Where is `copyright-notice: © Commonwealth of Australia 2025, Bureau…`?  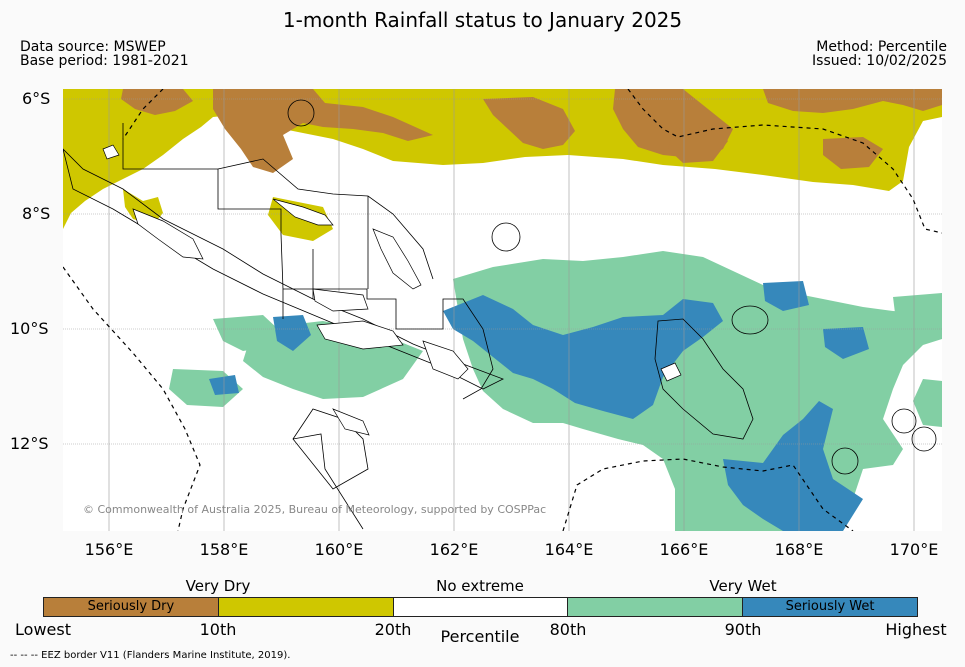
copyright-notice: © Commonwealth of Australia 2025, Bureau… is located at coordinates (315, 509).